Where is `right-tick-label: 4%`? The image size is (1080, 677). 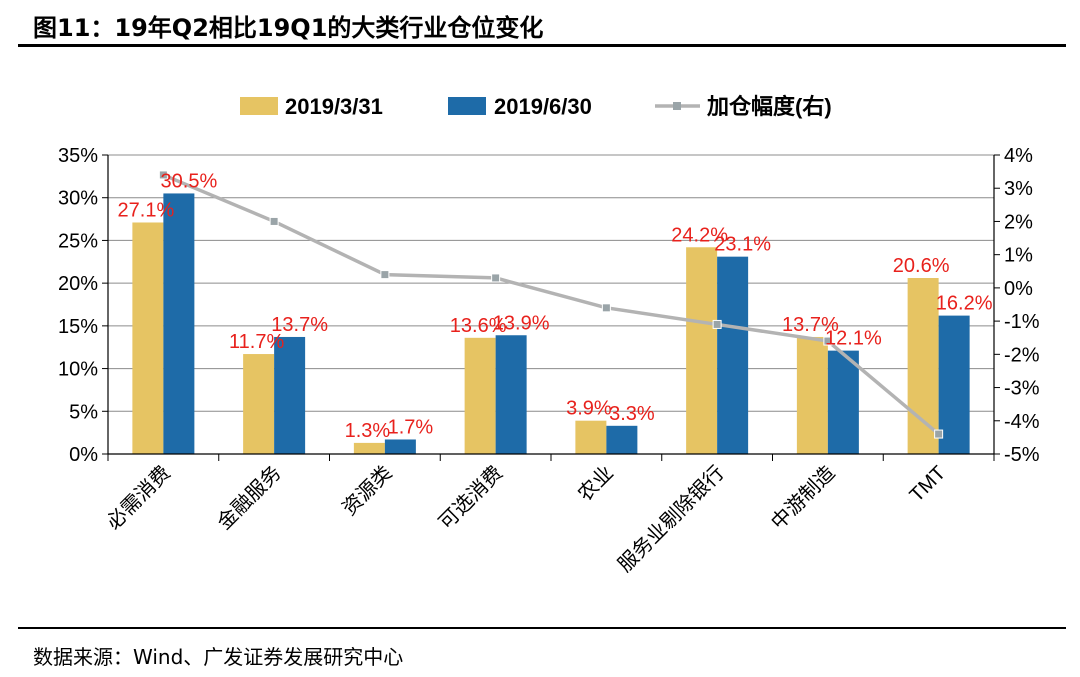 right-tick-label: 4% is located at coordinates (1018, 156).